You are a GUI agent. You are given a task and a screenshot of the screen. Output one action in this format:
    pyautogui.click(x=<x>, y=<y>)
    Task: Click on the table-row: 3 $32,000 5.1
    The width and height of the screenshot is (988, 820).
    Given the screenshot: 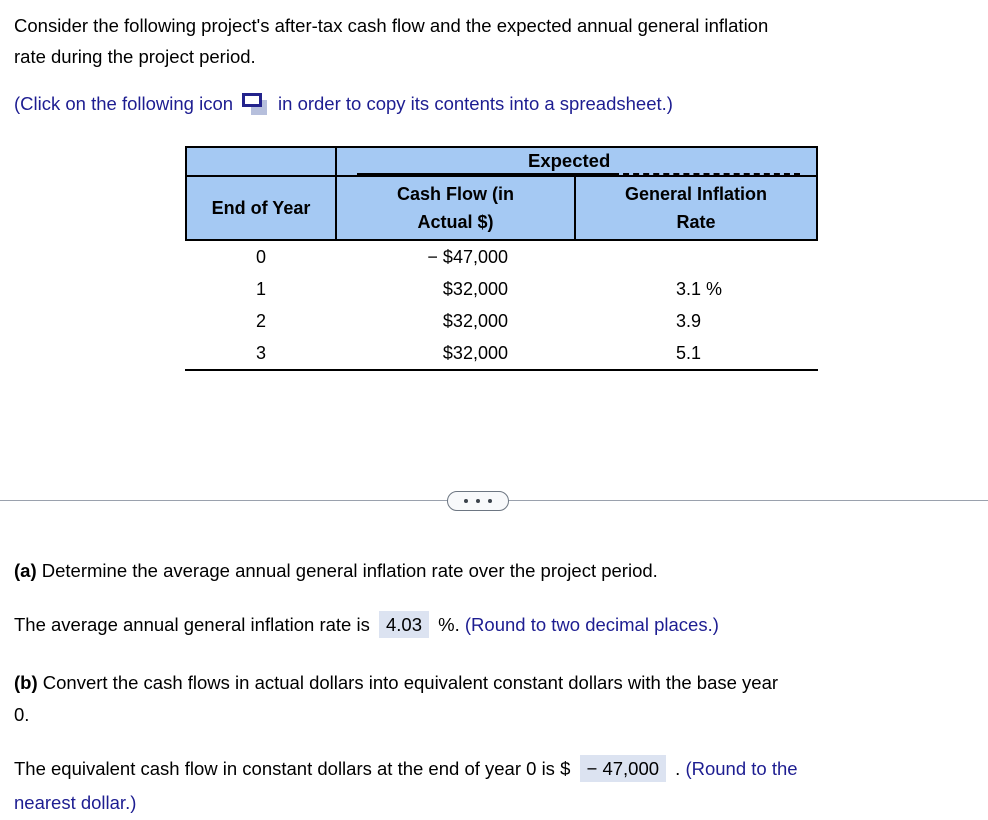 What is the action you would take?
    pyautogui.click(x=501, y=353)
    